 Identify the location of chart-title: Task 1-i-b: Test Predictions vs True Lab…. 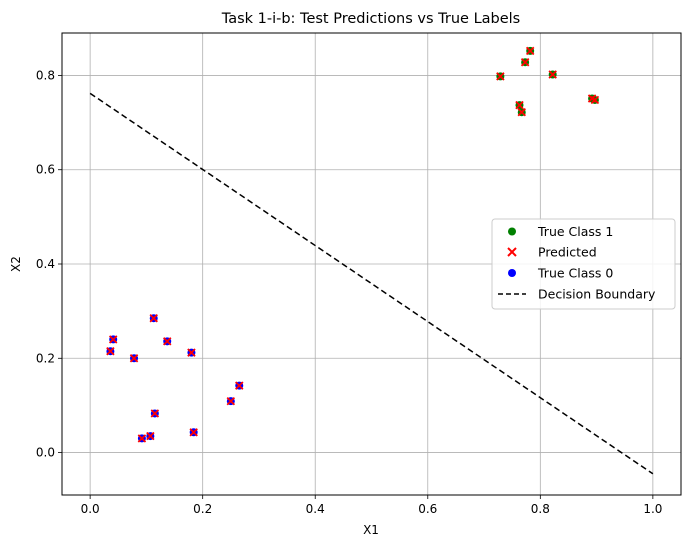
(371, 19).